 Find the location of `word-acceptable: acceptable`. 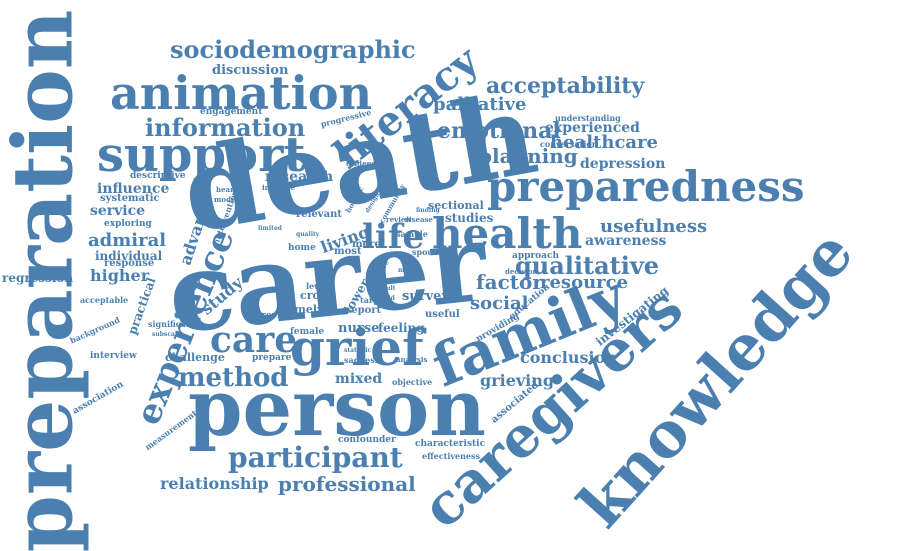

word-acceptable: acceptable is located at coordinates (104, 300).